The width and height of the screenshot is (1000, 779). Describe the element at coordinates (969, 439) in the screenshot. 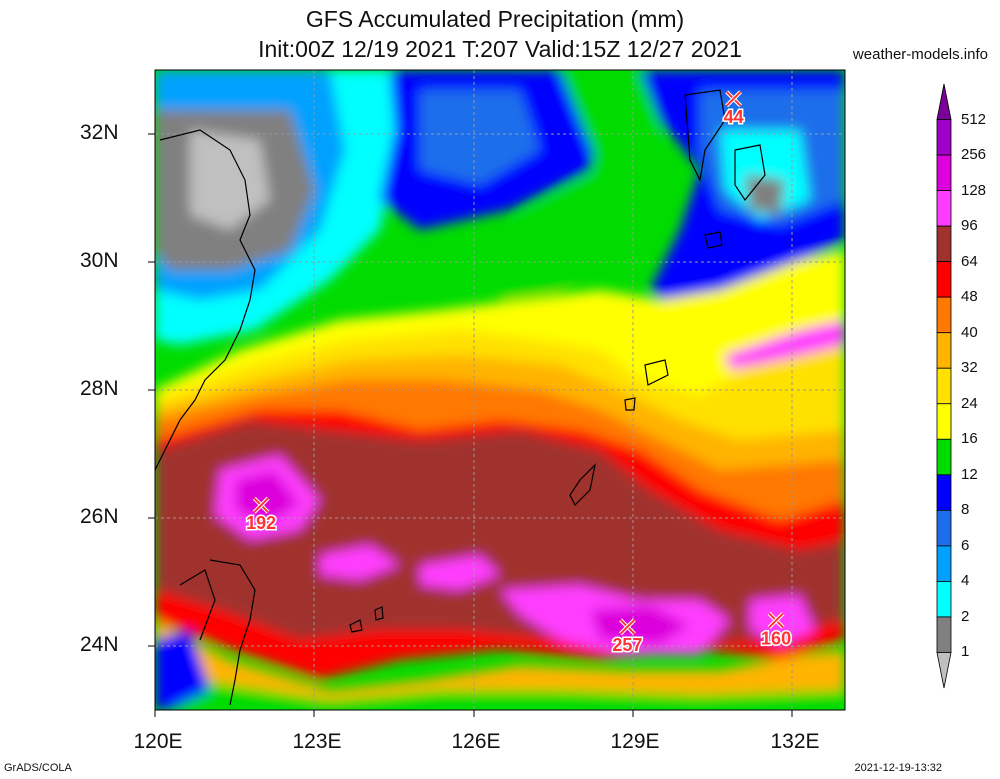

I see `colorbar-level-label: 16` at that location.